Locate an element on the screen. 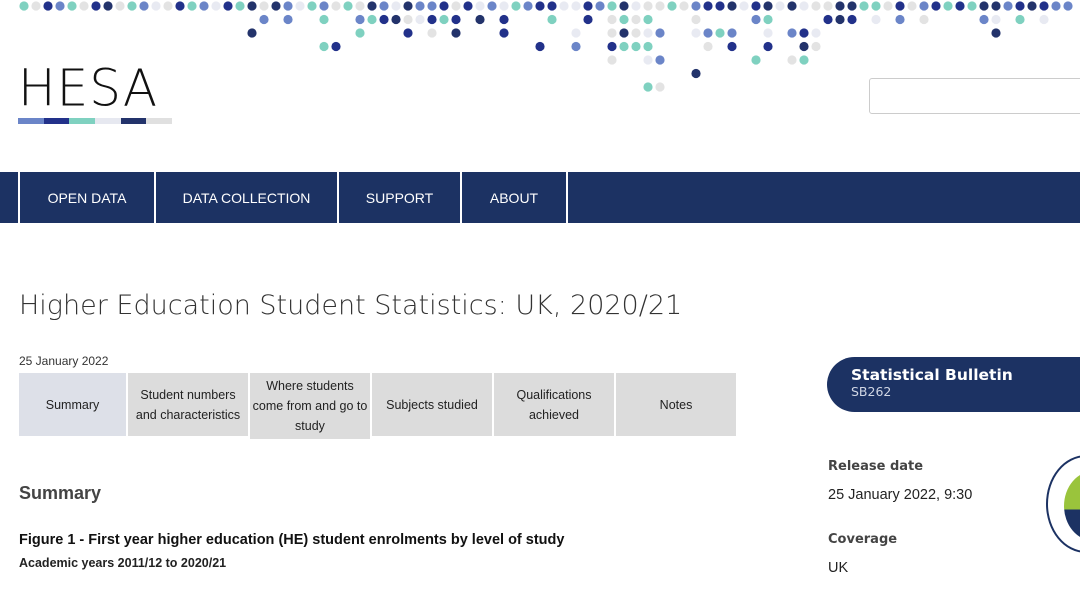 This screenshot has height=589, width=1080. national-statistics-badge is located at coordinates (1063, 504).